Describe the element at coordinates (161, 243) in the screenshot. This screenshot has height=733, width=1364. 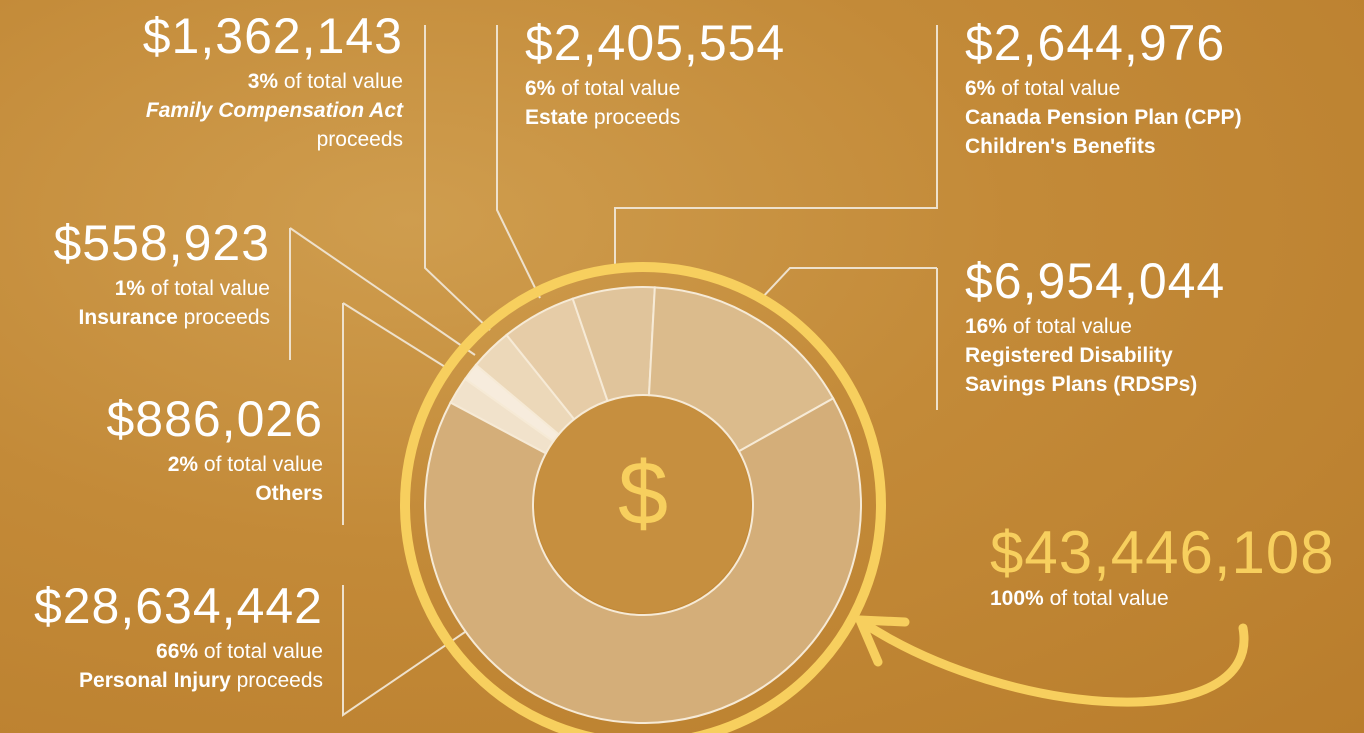
I see `amount: $558,923` at that location.